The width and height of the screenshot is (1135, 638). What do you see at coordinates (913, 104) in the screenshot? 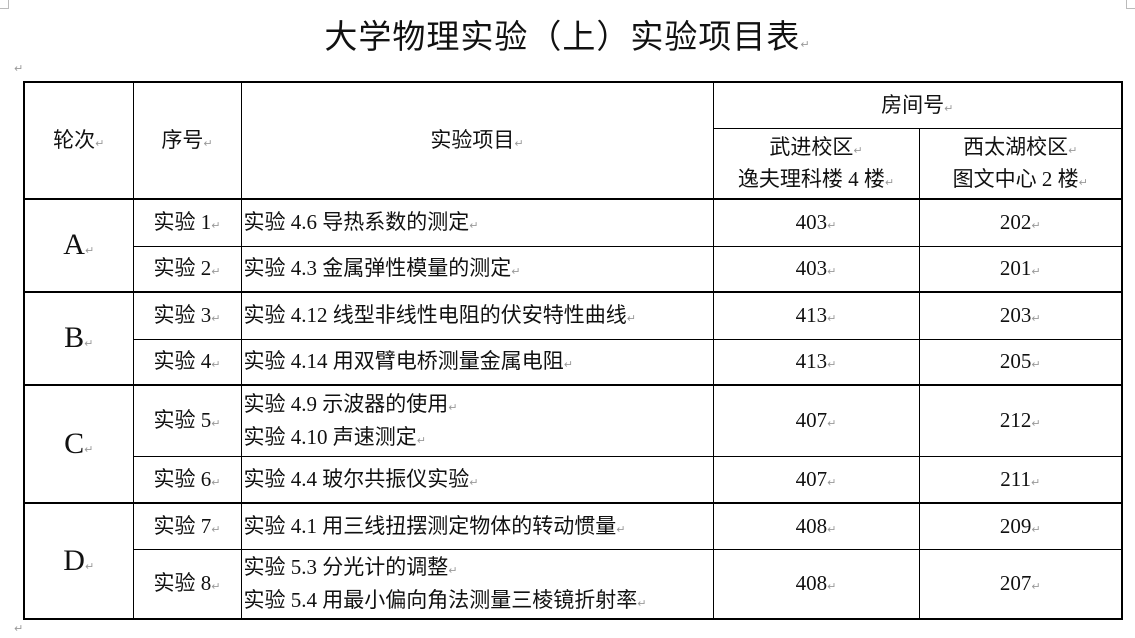
I see `cell-text: 房间号` at bounding box center [913, 104].